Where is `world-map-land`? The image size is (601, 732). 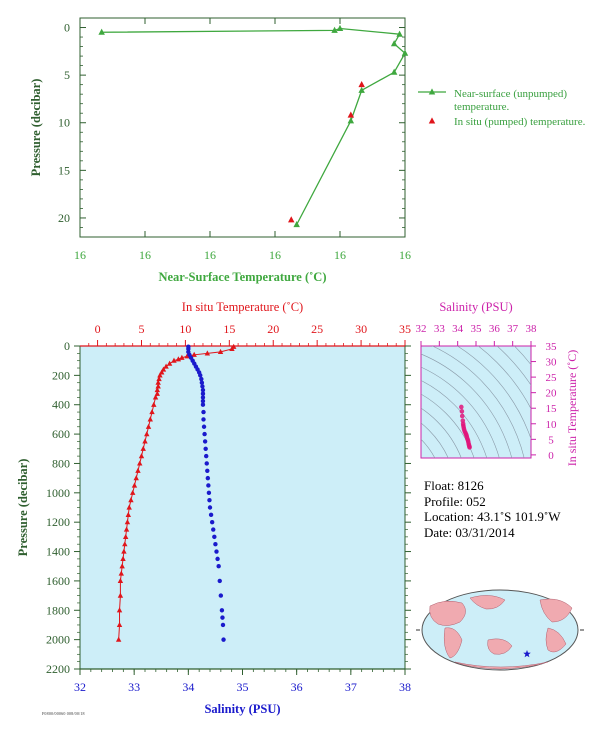 world-map-land is located at coordinates (501, 632).